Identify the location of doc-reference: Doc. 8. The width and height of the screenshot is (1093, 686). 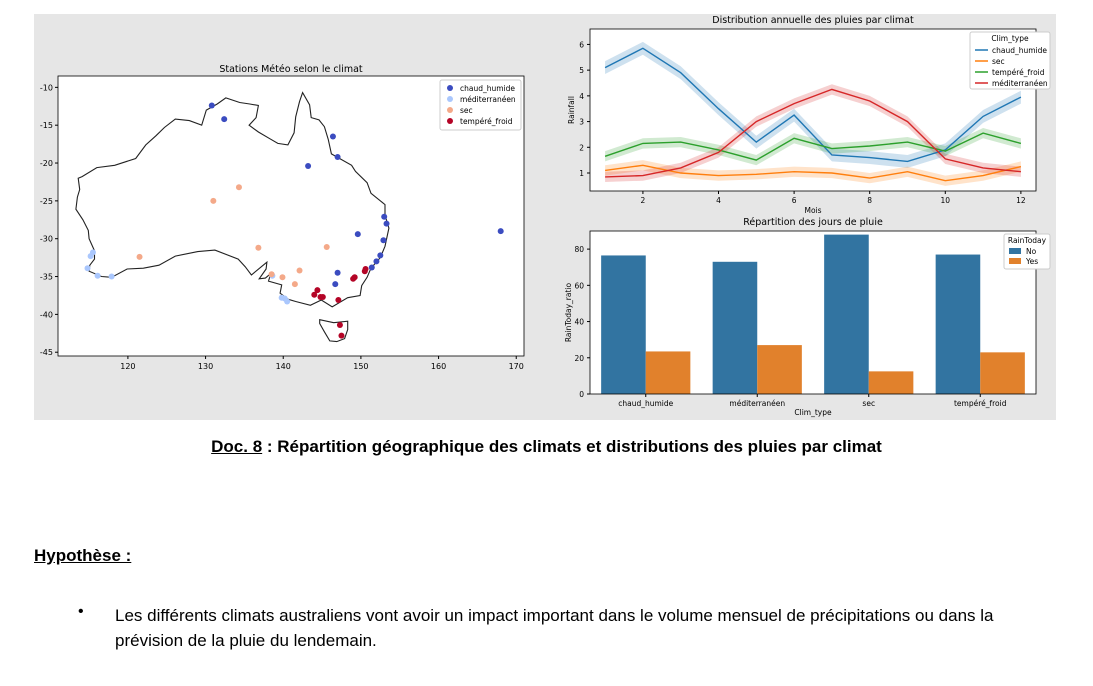
(237, 446).